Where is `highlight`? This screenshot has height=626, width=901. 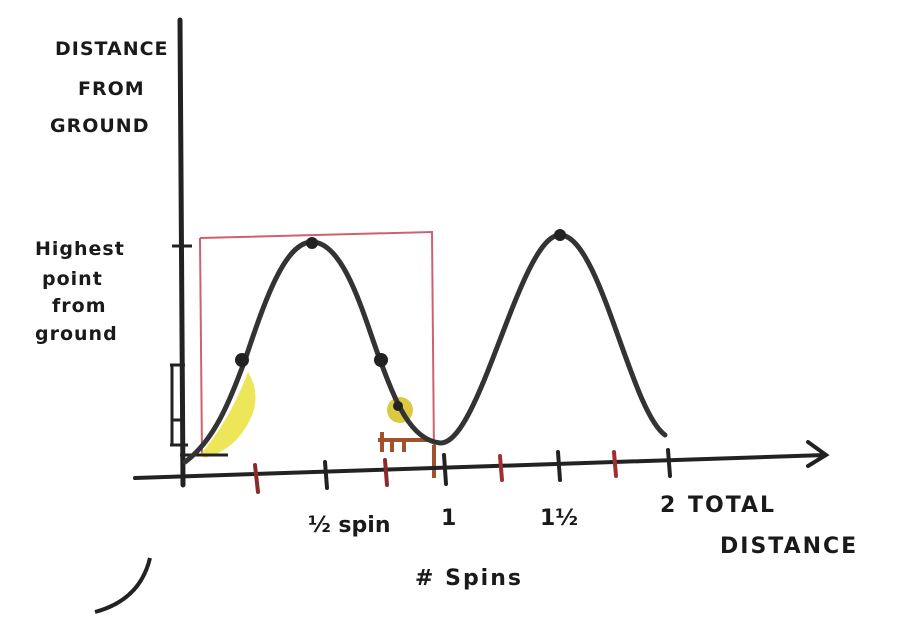 highlight is located at coordinates (228, 415).